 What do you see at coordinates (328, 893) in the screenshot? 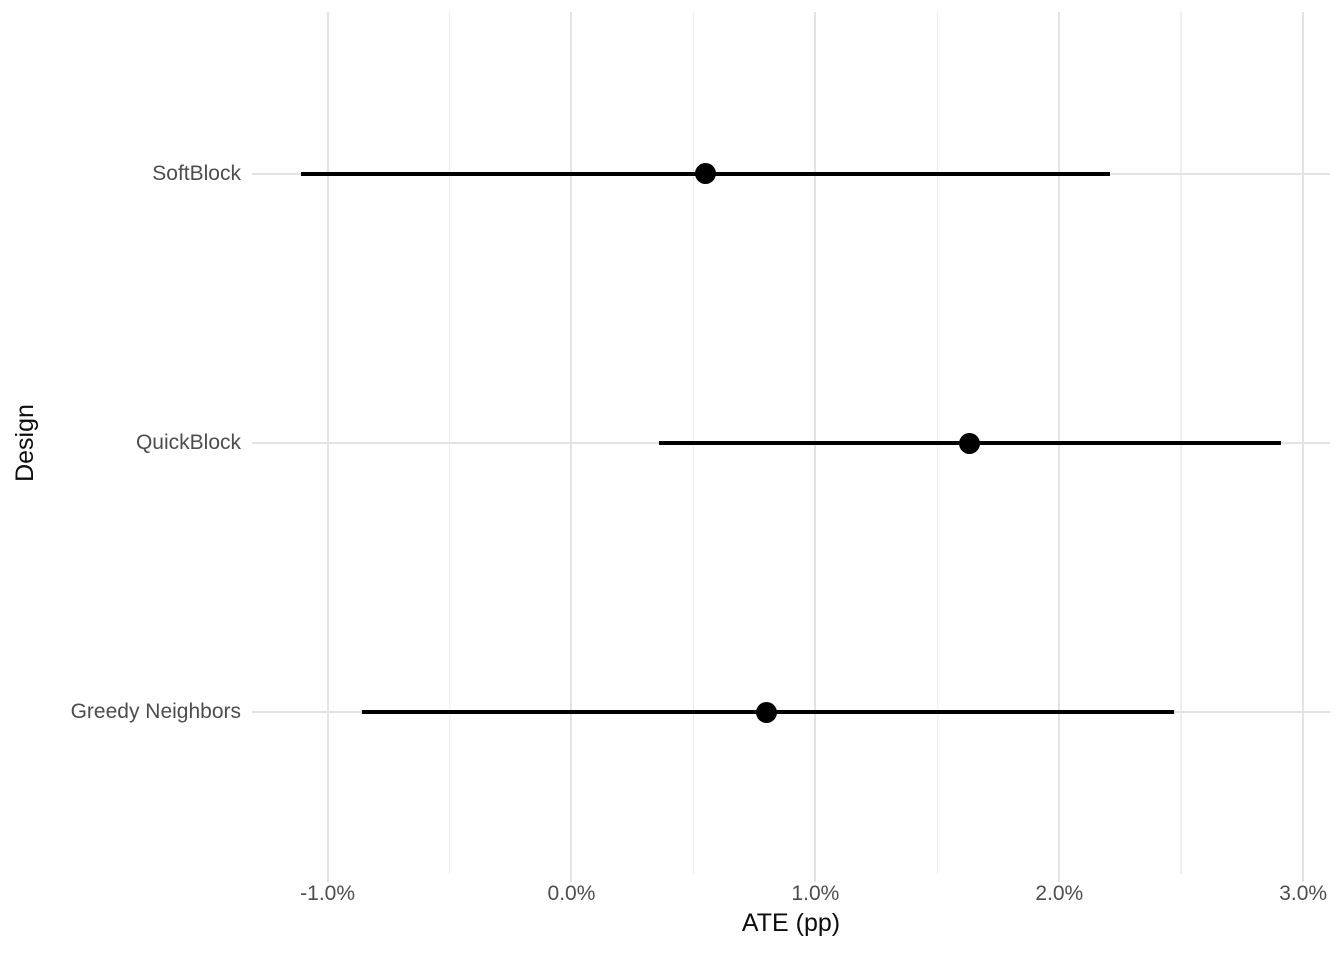
I see `x-tick-label: -1.0%` at bounding box center [328, 893].